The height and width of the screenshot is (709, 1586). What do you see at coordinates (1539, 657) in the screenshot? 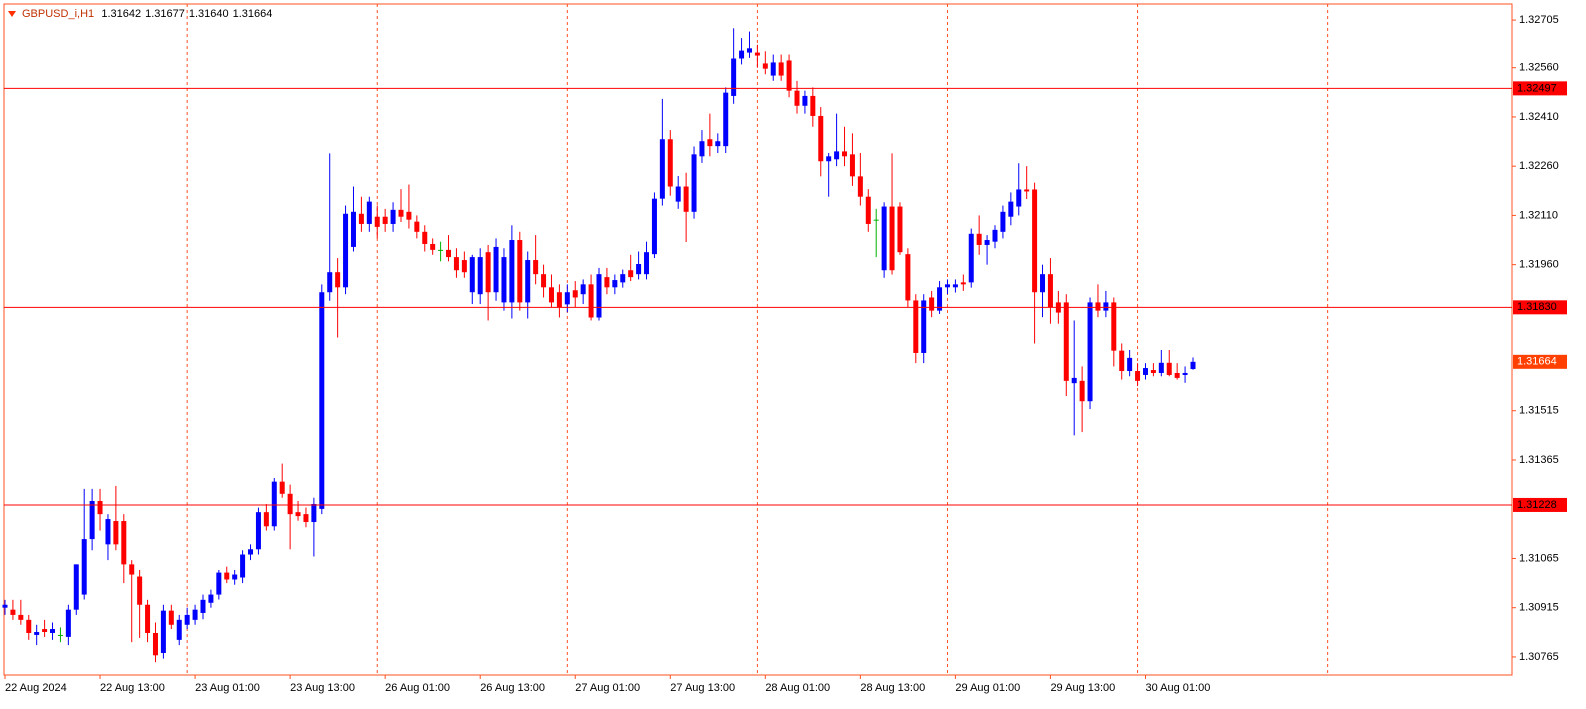
I see `y-tick-label: 1.30765` at bounding box center [1539, 657].